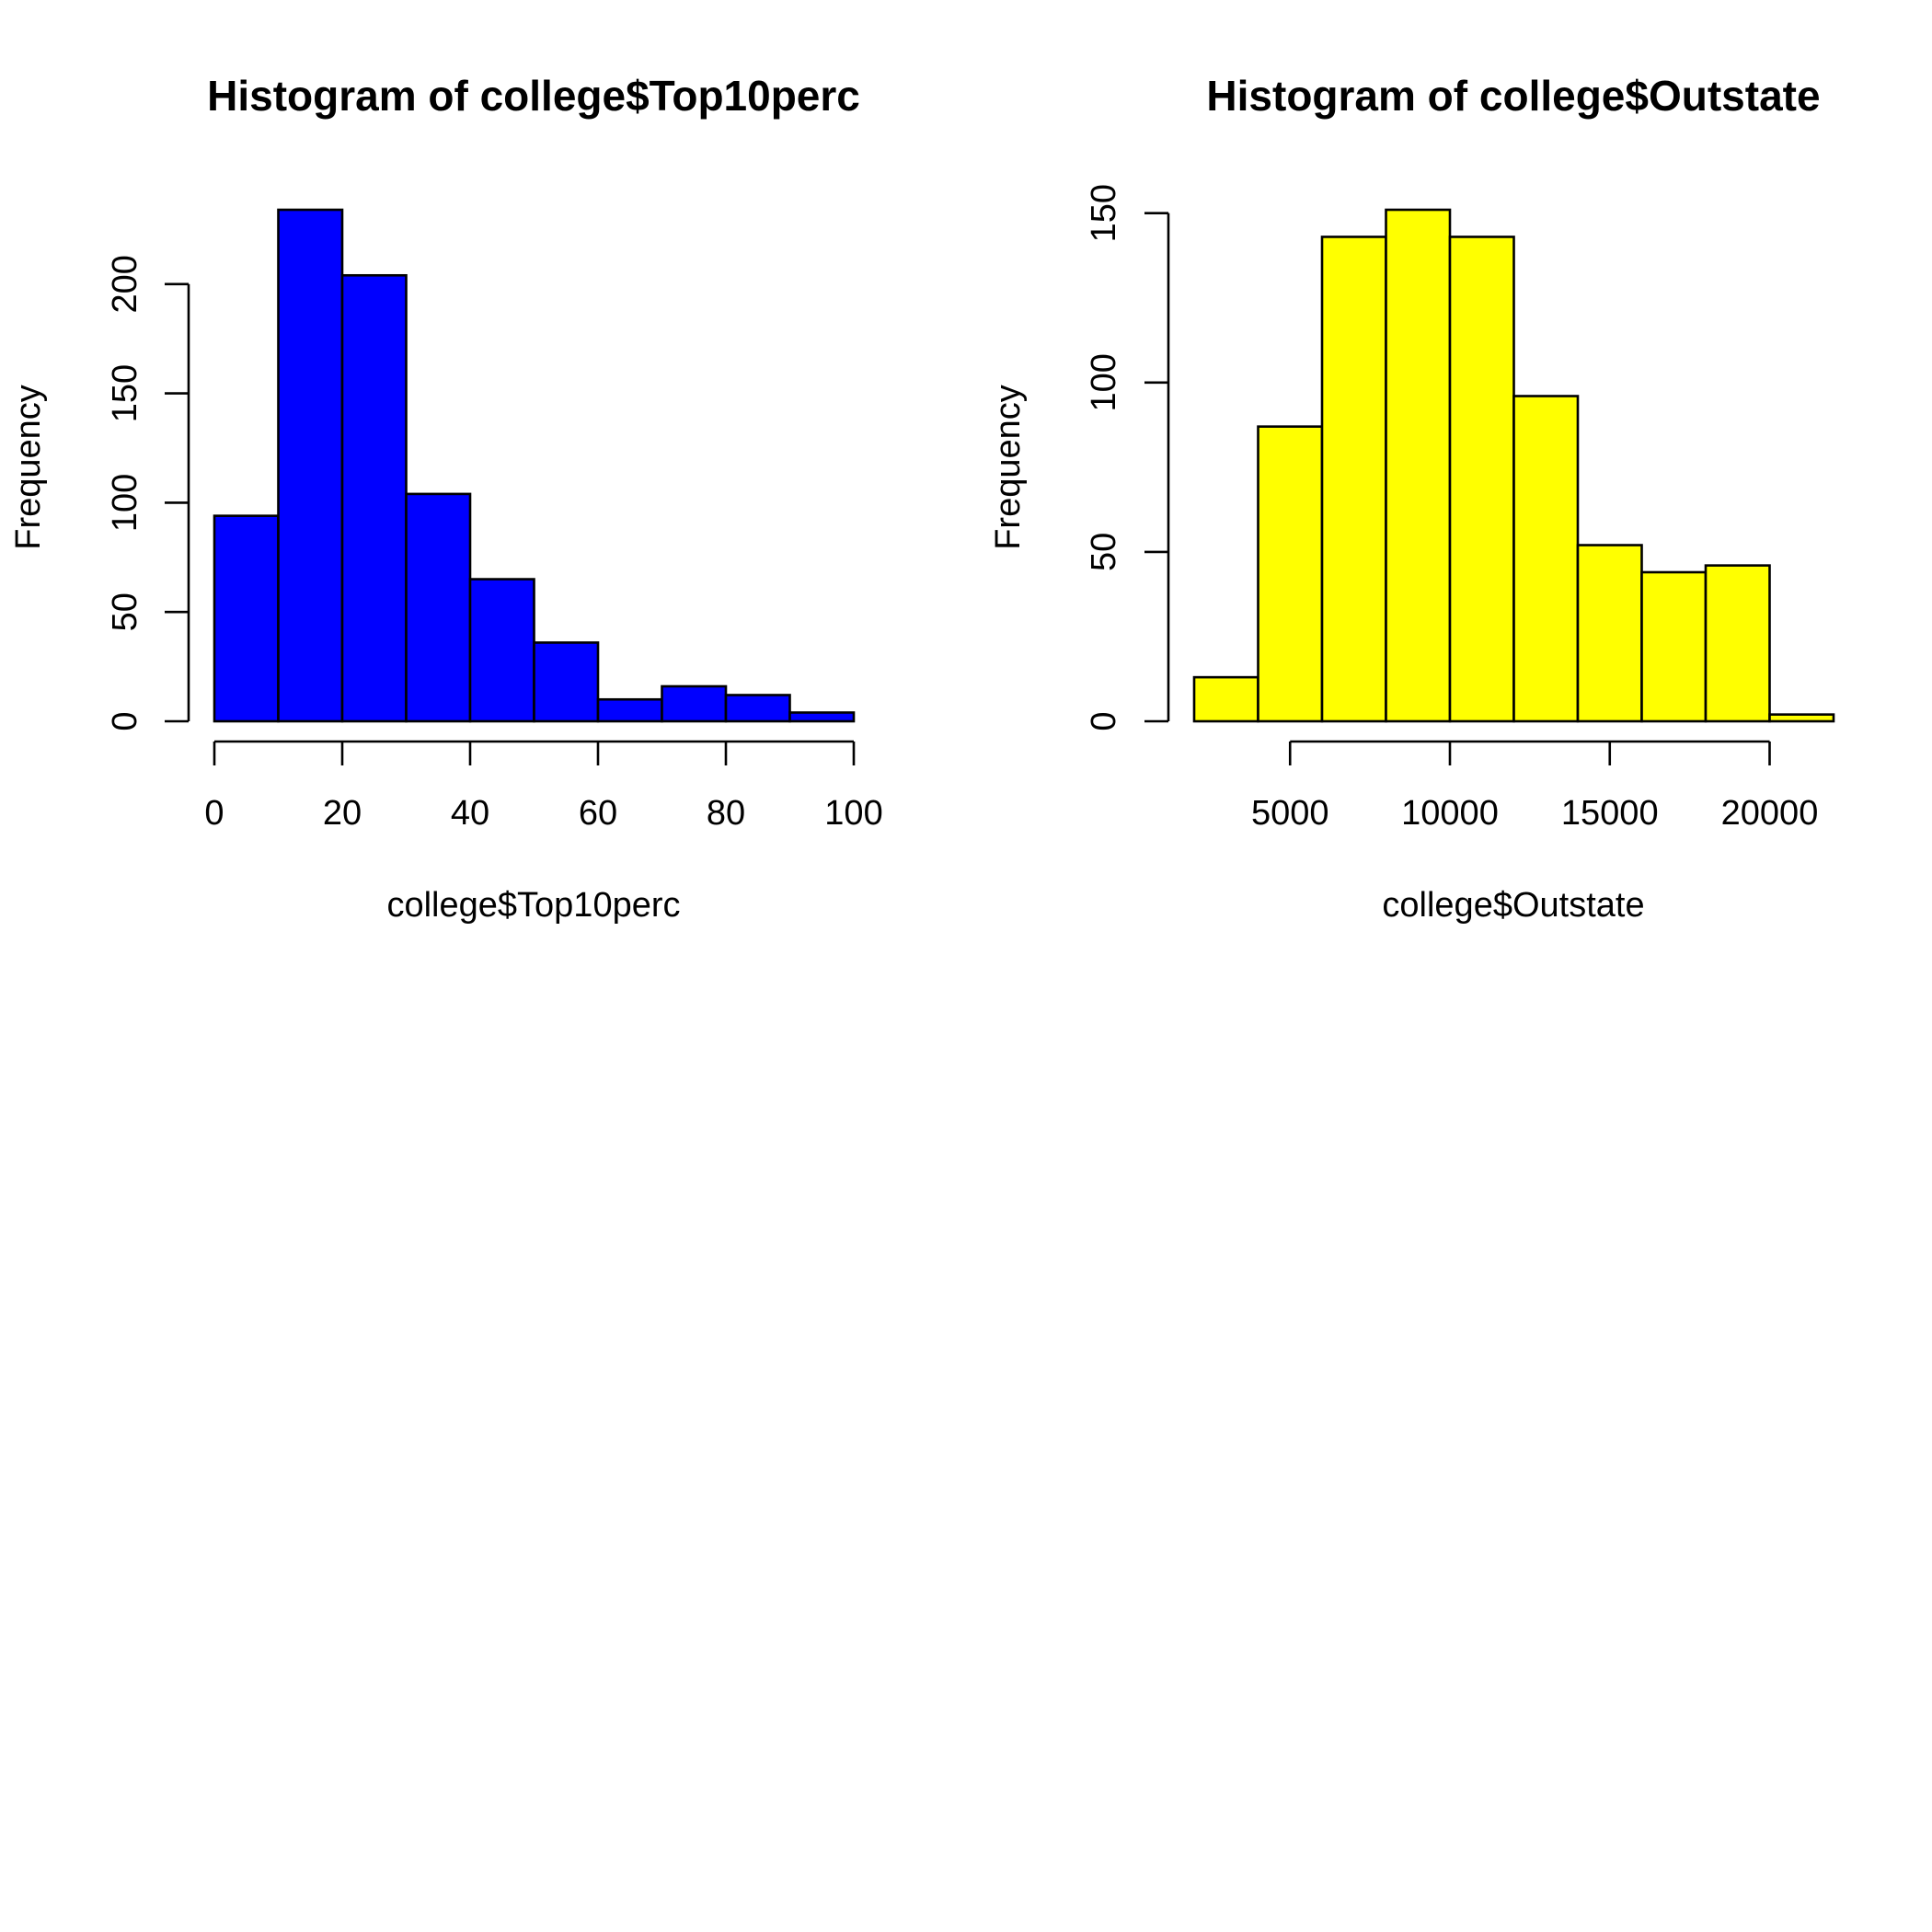 The width and height of the screenshot is (1932, 1932). I want to click on y-tick-label: 200, so click(125, 284).